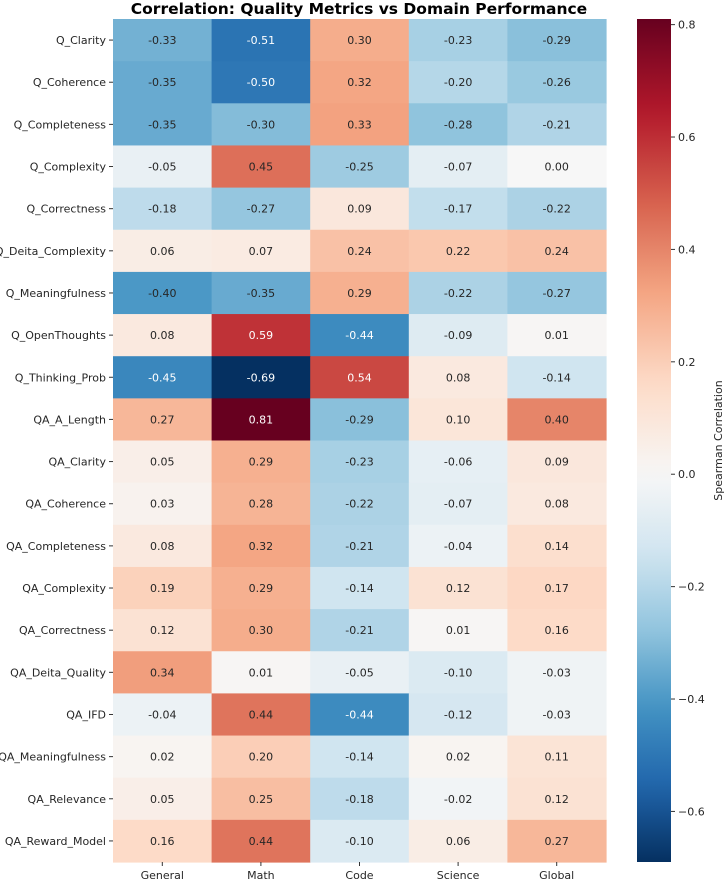 The image size is (726, 887). Describe the element at coordinates (359, 419) in the screenshot. I see `cell-value-label: -0.29` at that location.